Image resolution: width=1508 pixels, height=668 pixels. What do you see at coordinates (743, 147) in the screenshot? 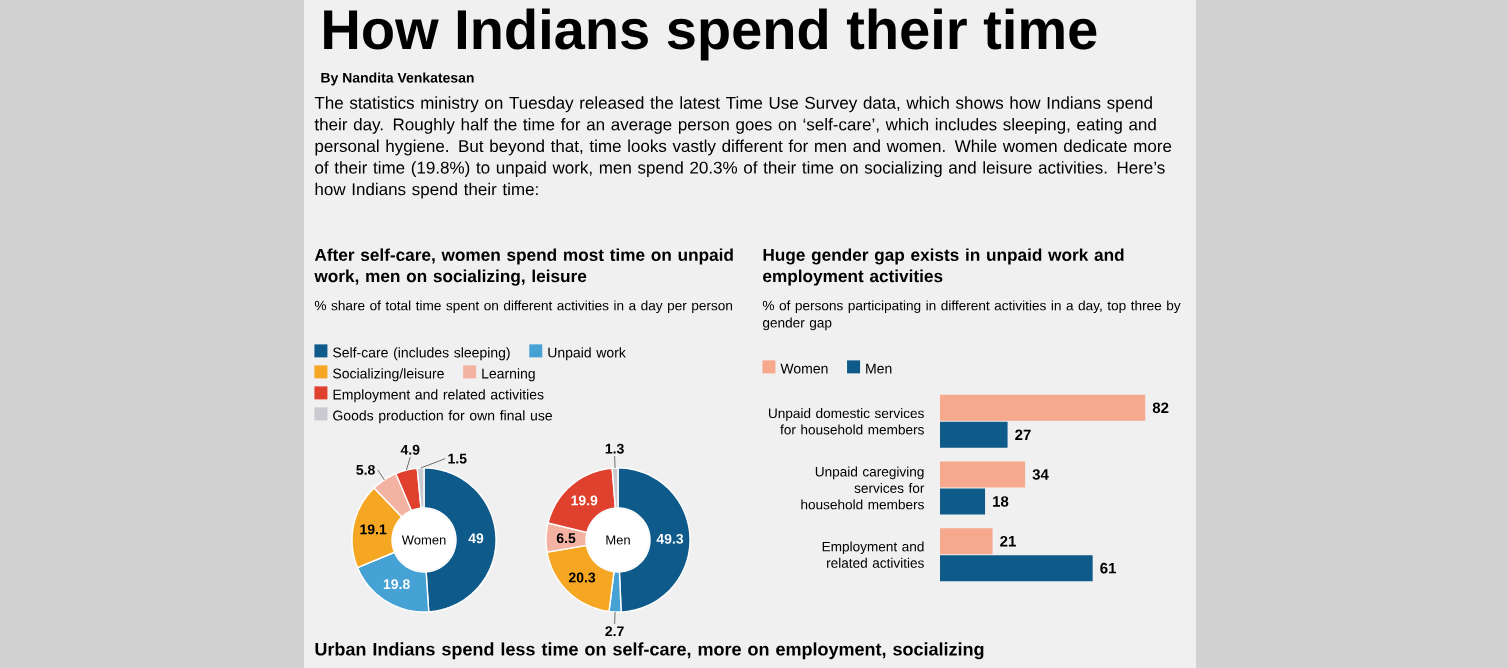
I see `text: The statistics ministry on Tuesday released the latest Time Use Survey data, which shows how Indians spend their day. Roughly half the time for an average person goes on ‘self-care’, which includes sleeping, eating and personal hygiene. But beyond that, time looks vastly different for men and women. While women dedicate more of their time (19.8%) to unpaid work, men spend 20.3% of their time on socializing and leisure activities. Here’s how Indians spend their time:` at bounding box center [743, 147].